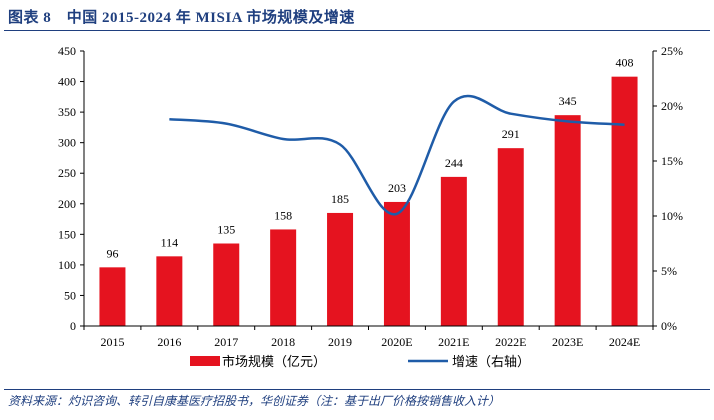  Describe the element at coordinates (283, 215) in the screenshot. I see `bar-data-label: 158` at that location.